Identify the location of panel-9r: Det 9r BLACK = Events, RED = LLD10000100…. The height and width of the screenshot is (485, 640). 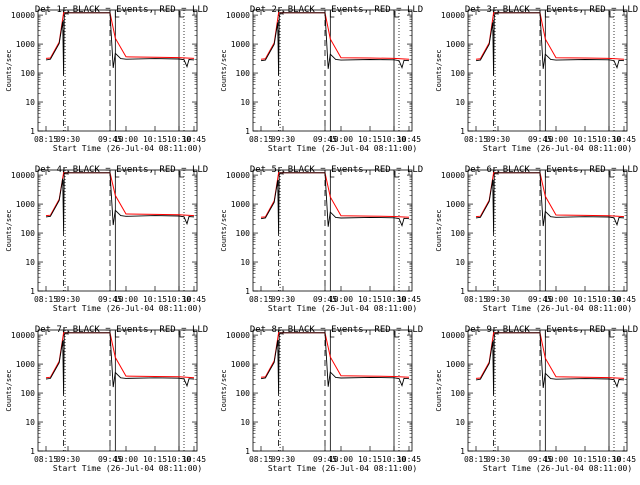
(536, 399).